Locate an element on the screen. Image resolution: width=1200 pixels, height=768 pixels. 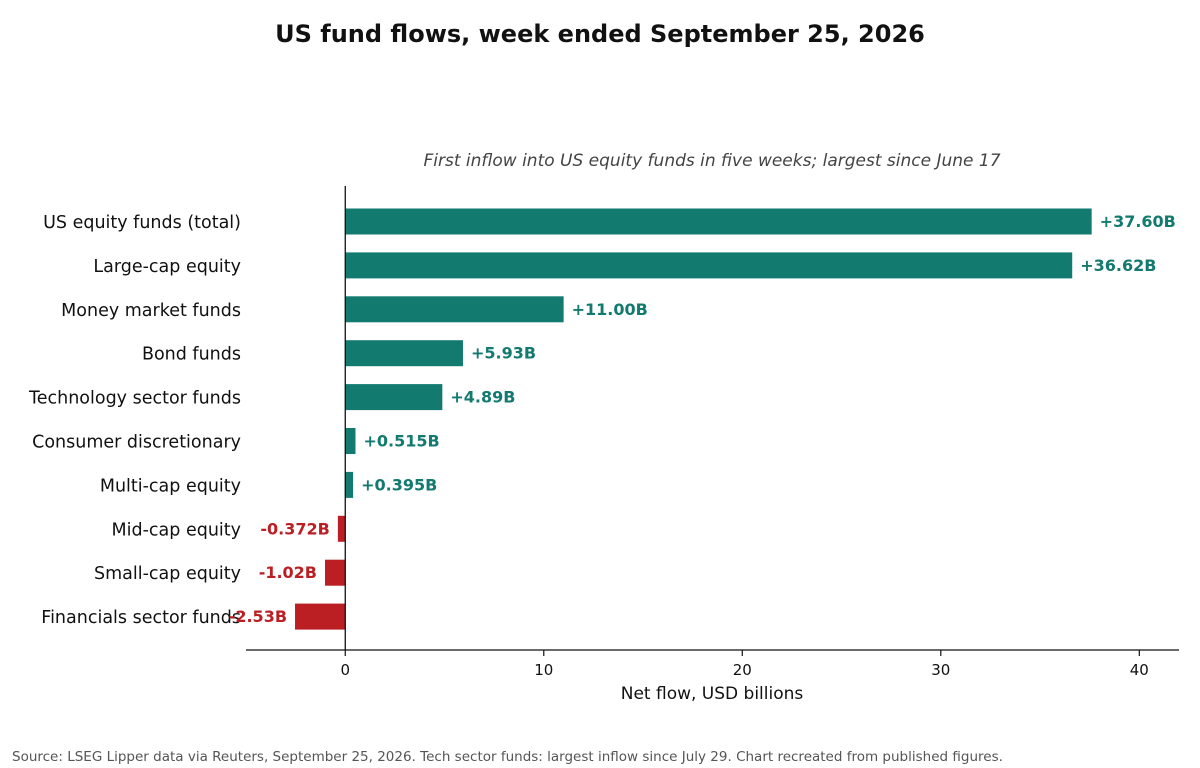
category-label-1: Large-cap equity is located at coordinates (167, 267).